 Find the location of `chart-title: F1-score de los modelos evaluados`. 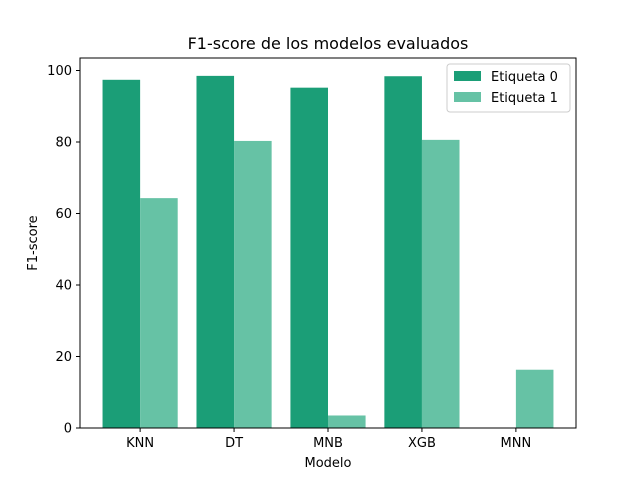

chart-title: F1-score de los modelos evaluados is located at coordinates (328, 43).